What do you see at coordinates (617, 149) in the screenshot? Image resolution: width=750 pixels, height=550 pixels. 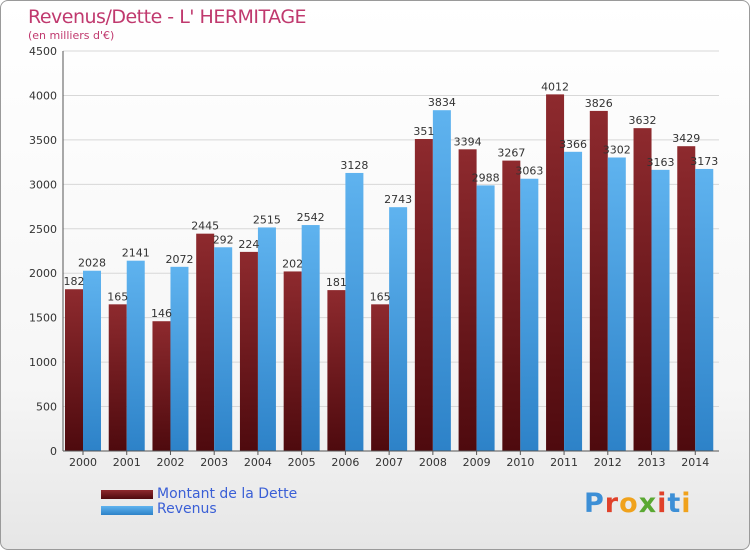 I see `data-label-revenus: 3302` at bounding box center [617, 149].